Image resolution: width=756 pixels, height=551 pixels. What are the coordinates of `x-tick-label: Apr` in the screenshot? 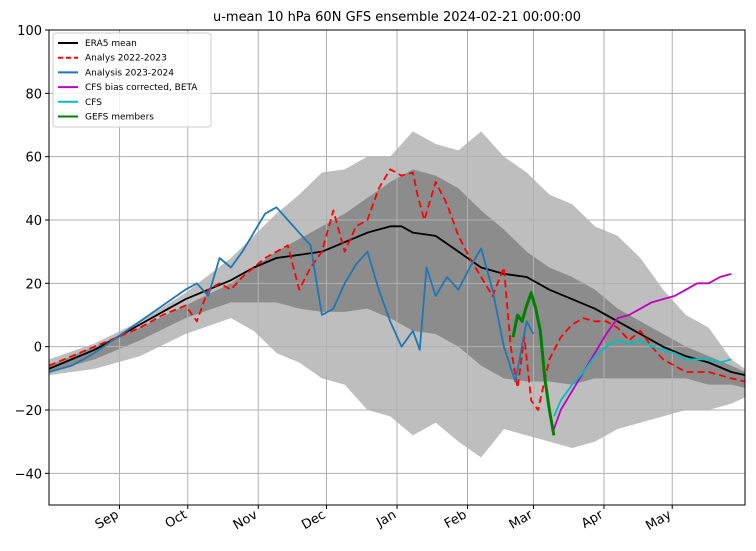 It's located at (593, 519).